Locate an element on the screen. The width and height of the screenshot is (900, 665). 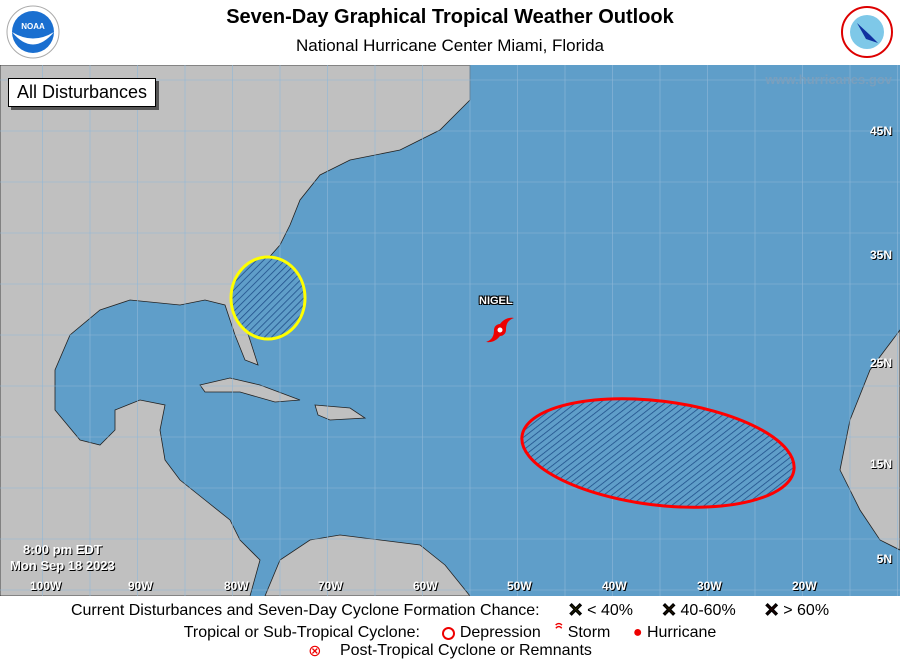
legend-low: < 40% is located at coordinates (610, 610).